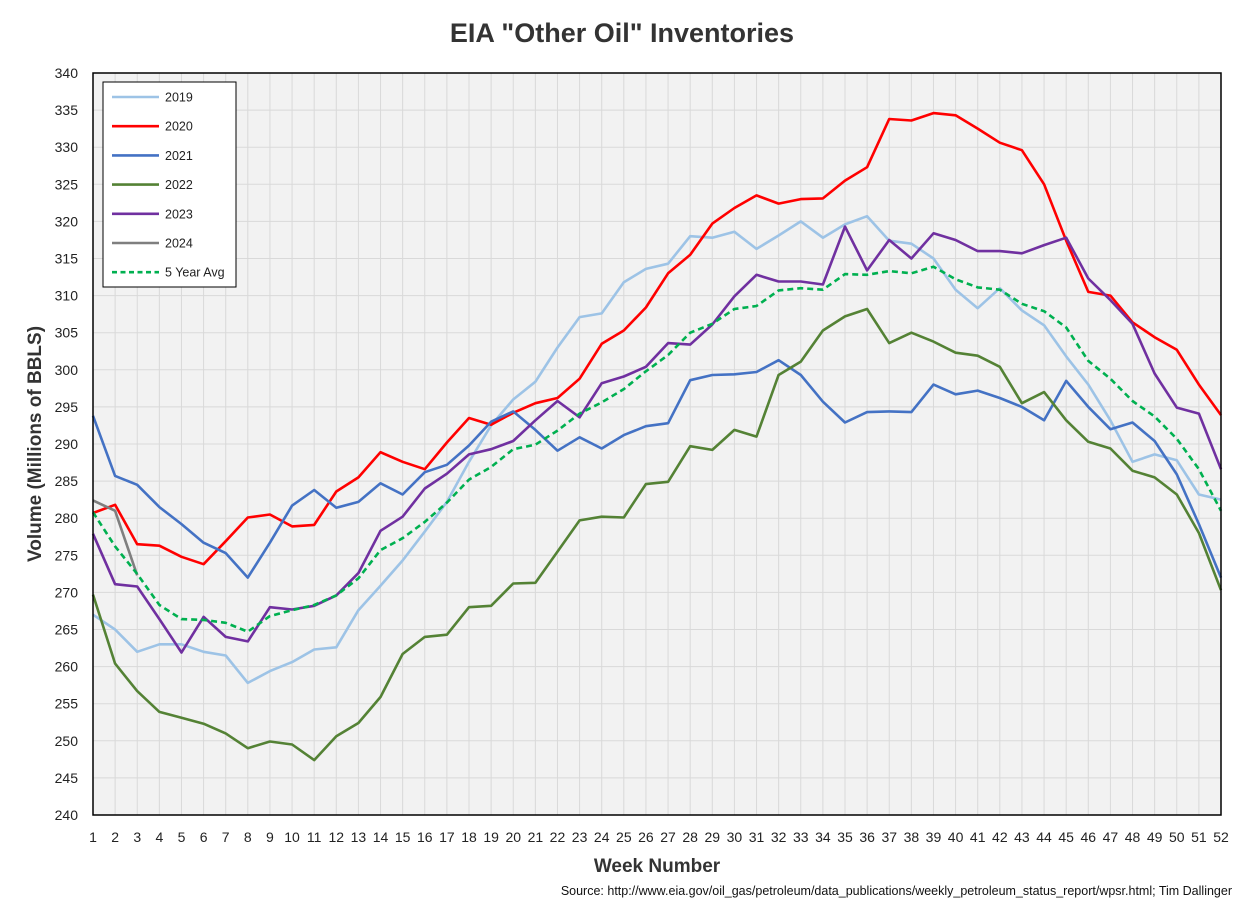  I want to click on x-tick-label: 29, so click(713, 837).